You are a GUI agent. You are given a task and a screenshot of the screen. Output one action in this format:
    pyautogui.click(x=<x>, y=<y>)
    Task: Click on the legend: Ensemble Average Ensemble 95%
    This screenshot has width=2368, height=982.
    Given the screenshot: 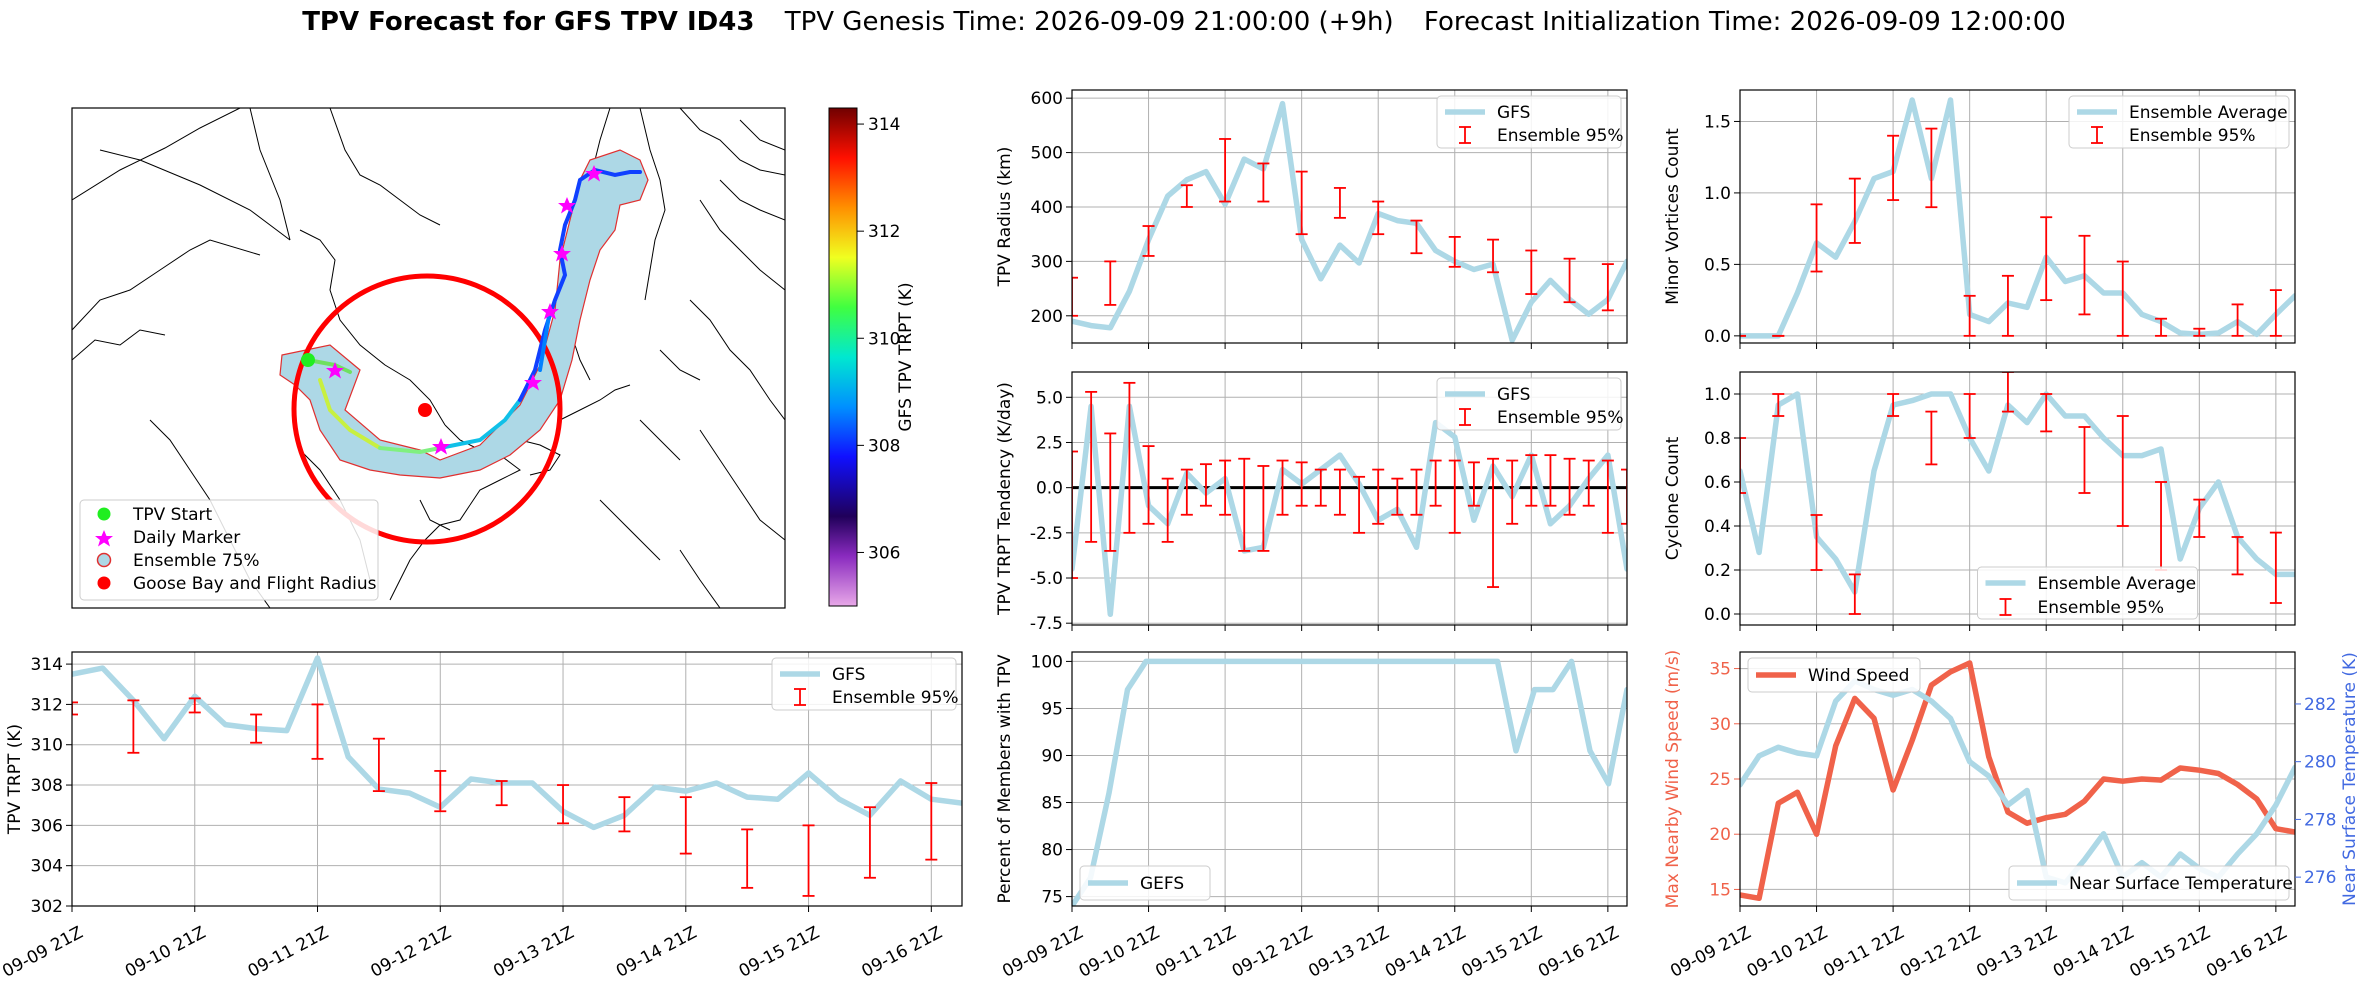 What is the action you would take?
    pyautogui.click(x=2087, y=593)
    